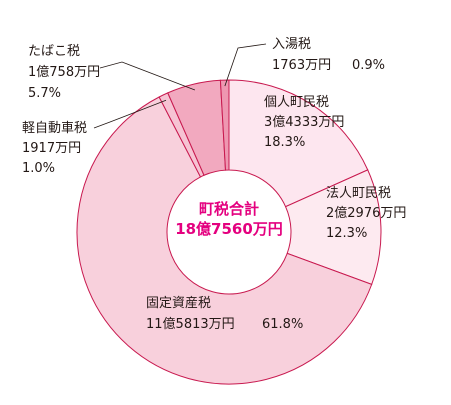  Describe the element at coordinates (51, 148) in the screenshot. I see `label-amount-keijidosha: 1917万円` at that location.